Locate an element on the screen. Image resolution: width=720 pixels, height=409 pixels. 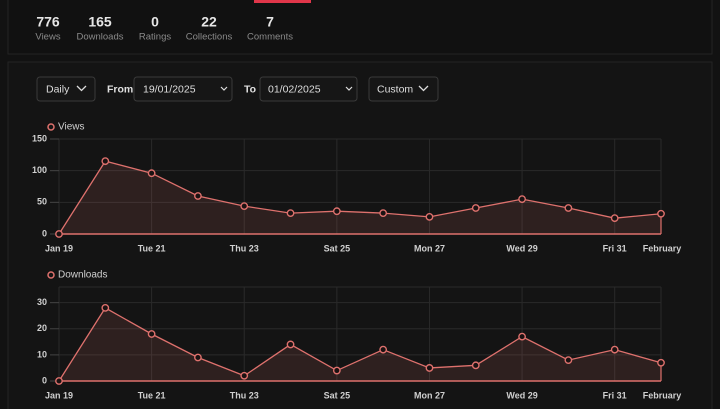
stat-label: Downloads is located at coordinates (100, 37).